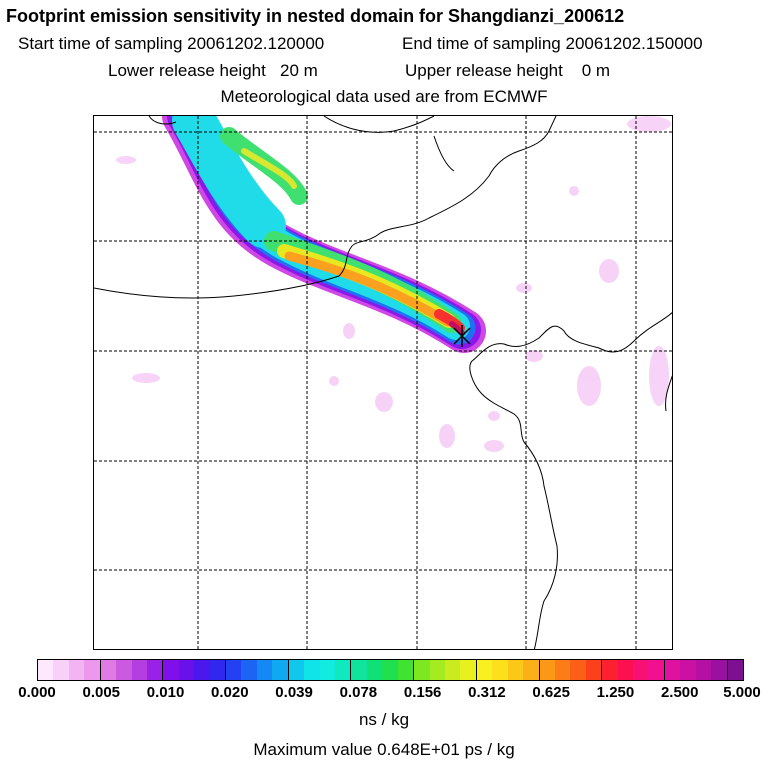  Describe the element at coordinates (368, 289) in the screenshot. I see `plume-layer-orange` at that location.